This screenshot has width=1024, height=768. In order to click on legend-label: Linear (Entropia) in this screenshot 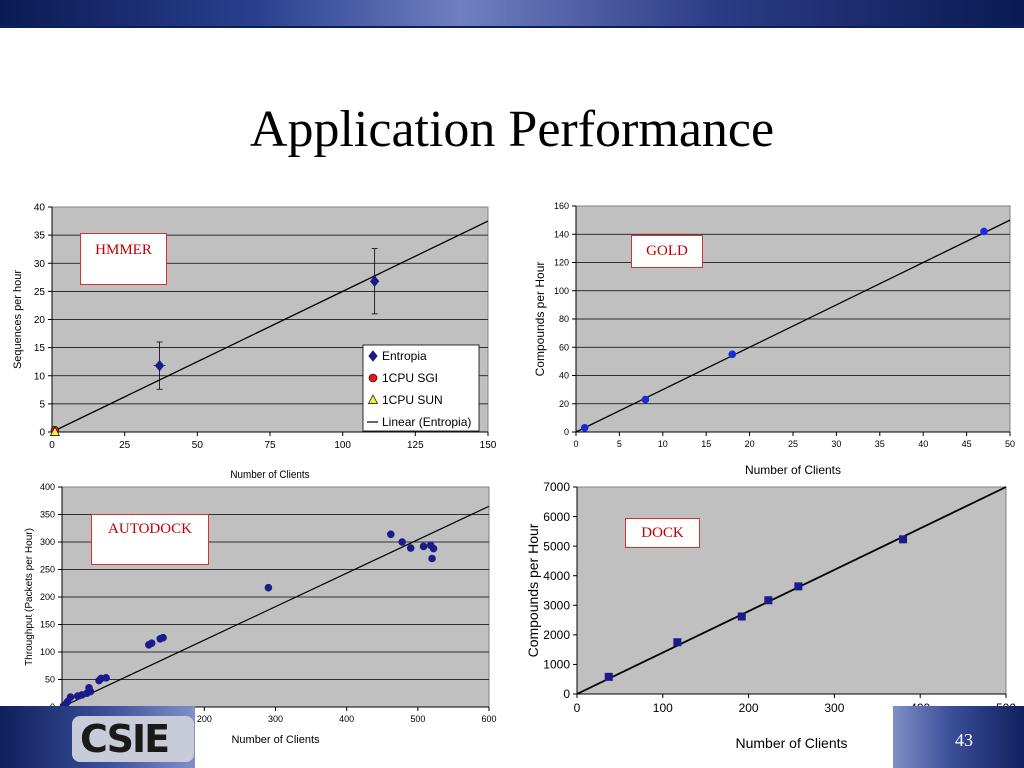, I will do `click(426, 422)`.